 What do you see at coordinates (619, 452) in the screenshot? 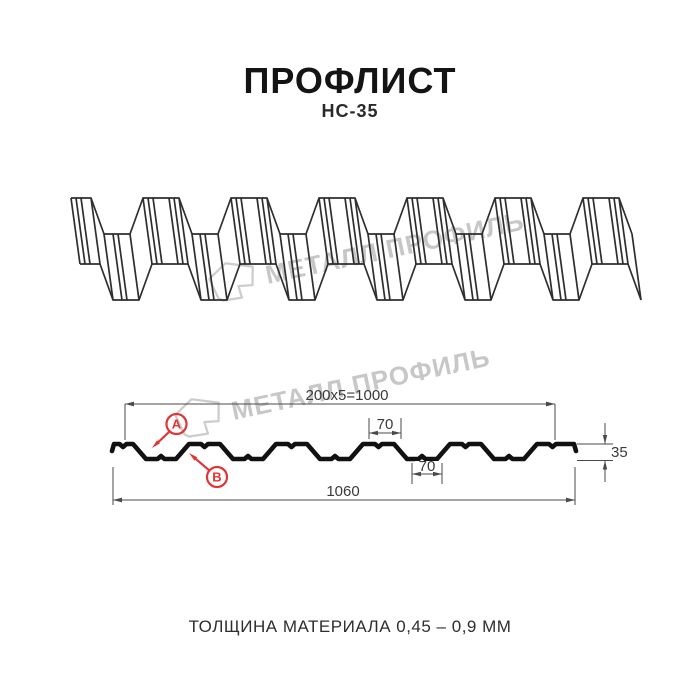
I see `dimension-profile-height-label: 35` at bounding box center [619, 452].